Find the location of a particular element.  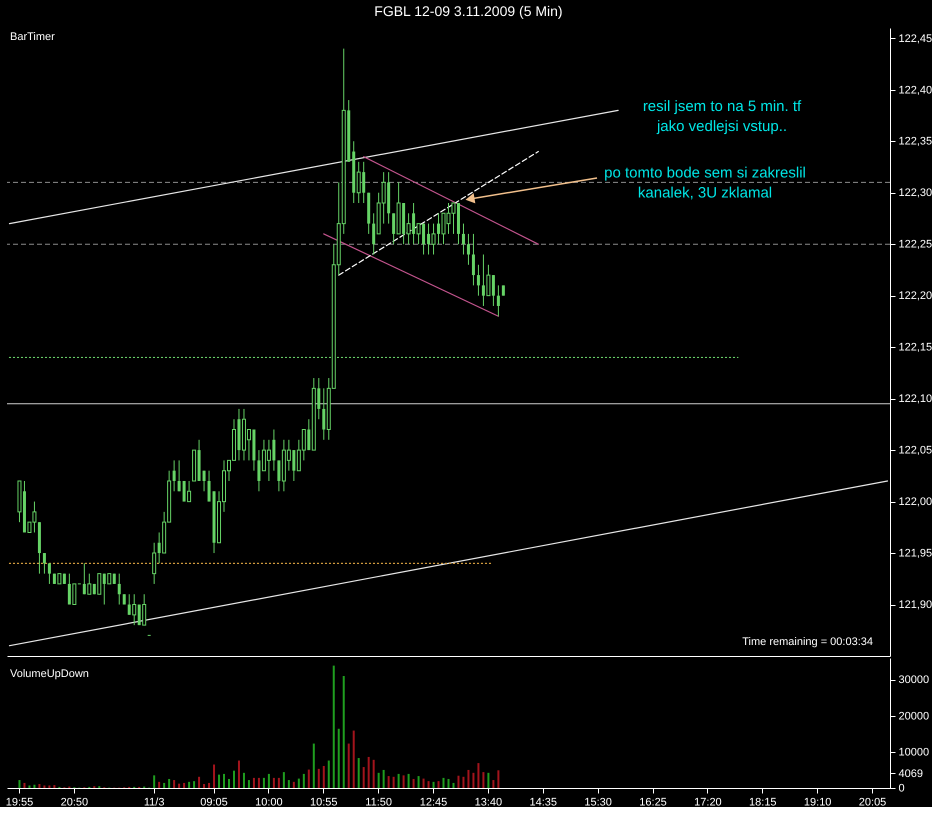

chart-title: FGBL 12-09 3.11.2009 (5 Min) is located at coordinates (468, 11).